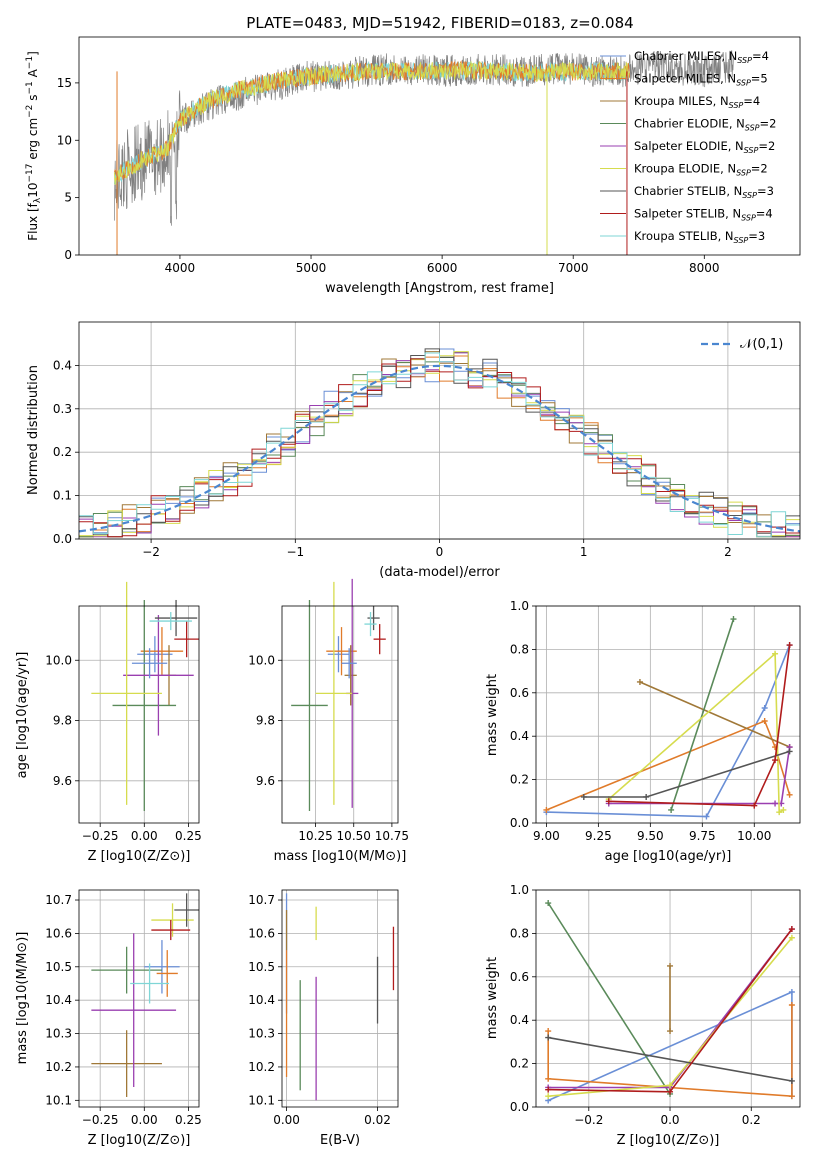 The width and height of the screenshot is (819, 1170). What do you see at coordinates (588, 1120) in the screenshot?
I see `x-tick-label: −0.2` at bounding box center [588, 1120].